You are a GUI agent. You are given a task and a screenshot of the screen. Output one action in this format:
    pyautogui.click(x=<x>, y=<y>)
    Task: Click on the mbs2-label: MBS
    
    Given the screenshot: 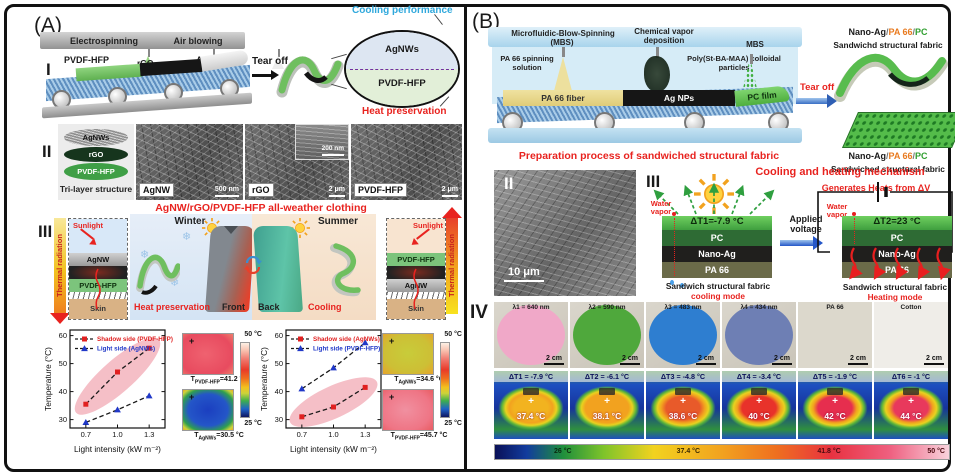 What is the action you would take?
    pyautogui.click(x=755, y=44)
    